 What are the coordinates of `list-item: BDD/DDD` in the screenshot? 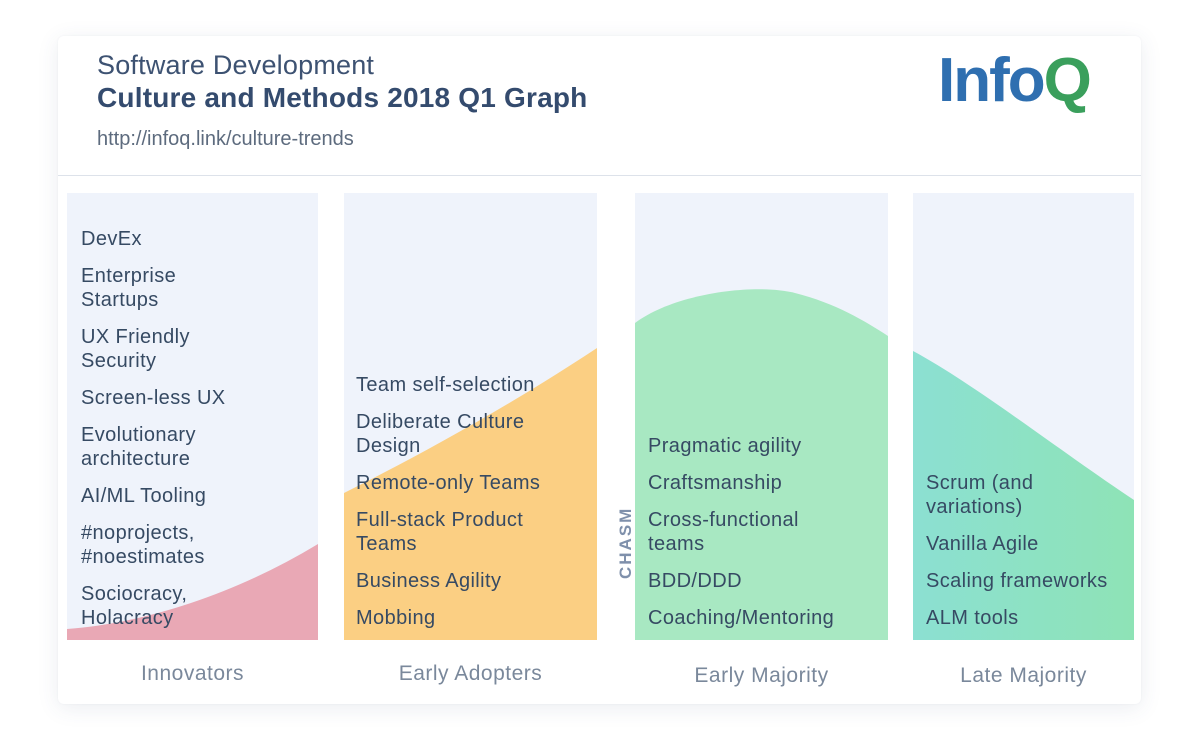 It's located at (695, 581).